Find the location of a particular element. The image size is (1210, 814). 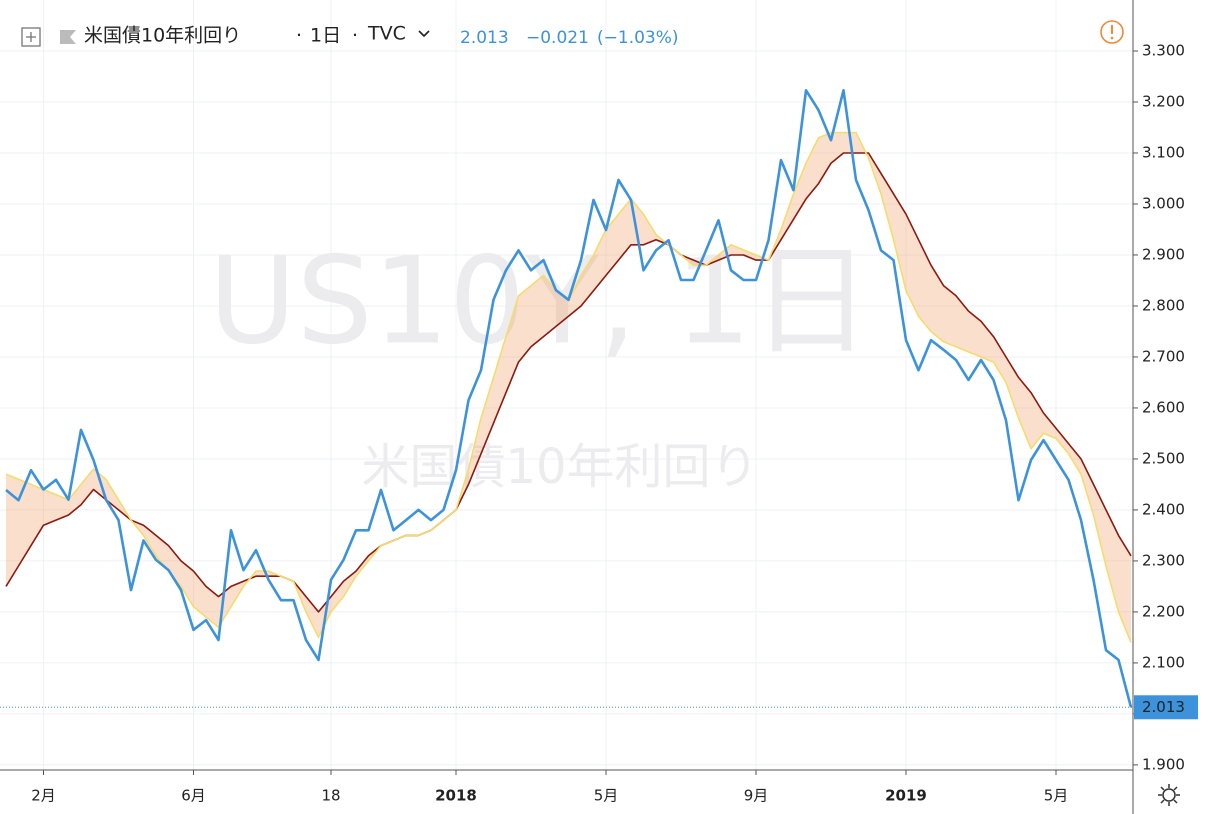

watermark-symbol: US10Y, 1日 is located at coordinates (540, 302).